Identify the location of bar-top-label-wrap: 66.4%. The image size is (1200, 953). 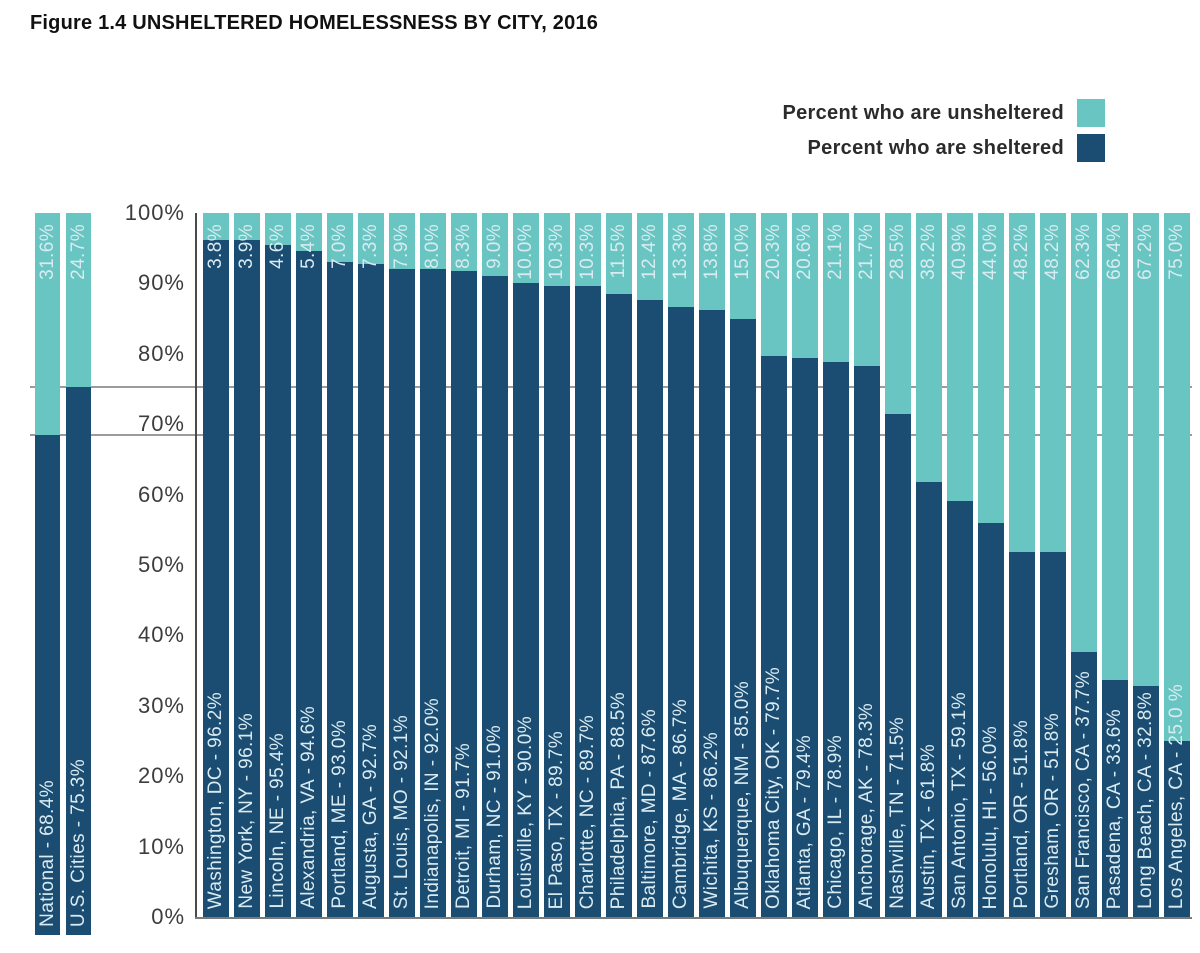
(1115, 252).